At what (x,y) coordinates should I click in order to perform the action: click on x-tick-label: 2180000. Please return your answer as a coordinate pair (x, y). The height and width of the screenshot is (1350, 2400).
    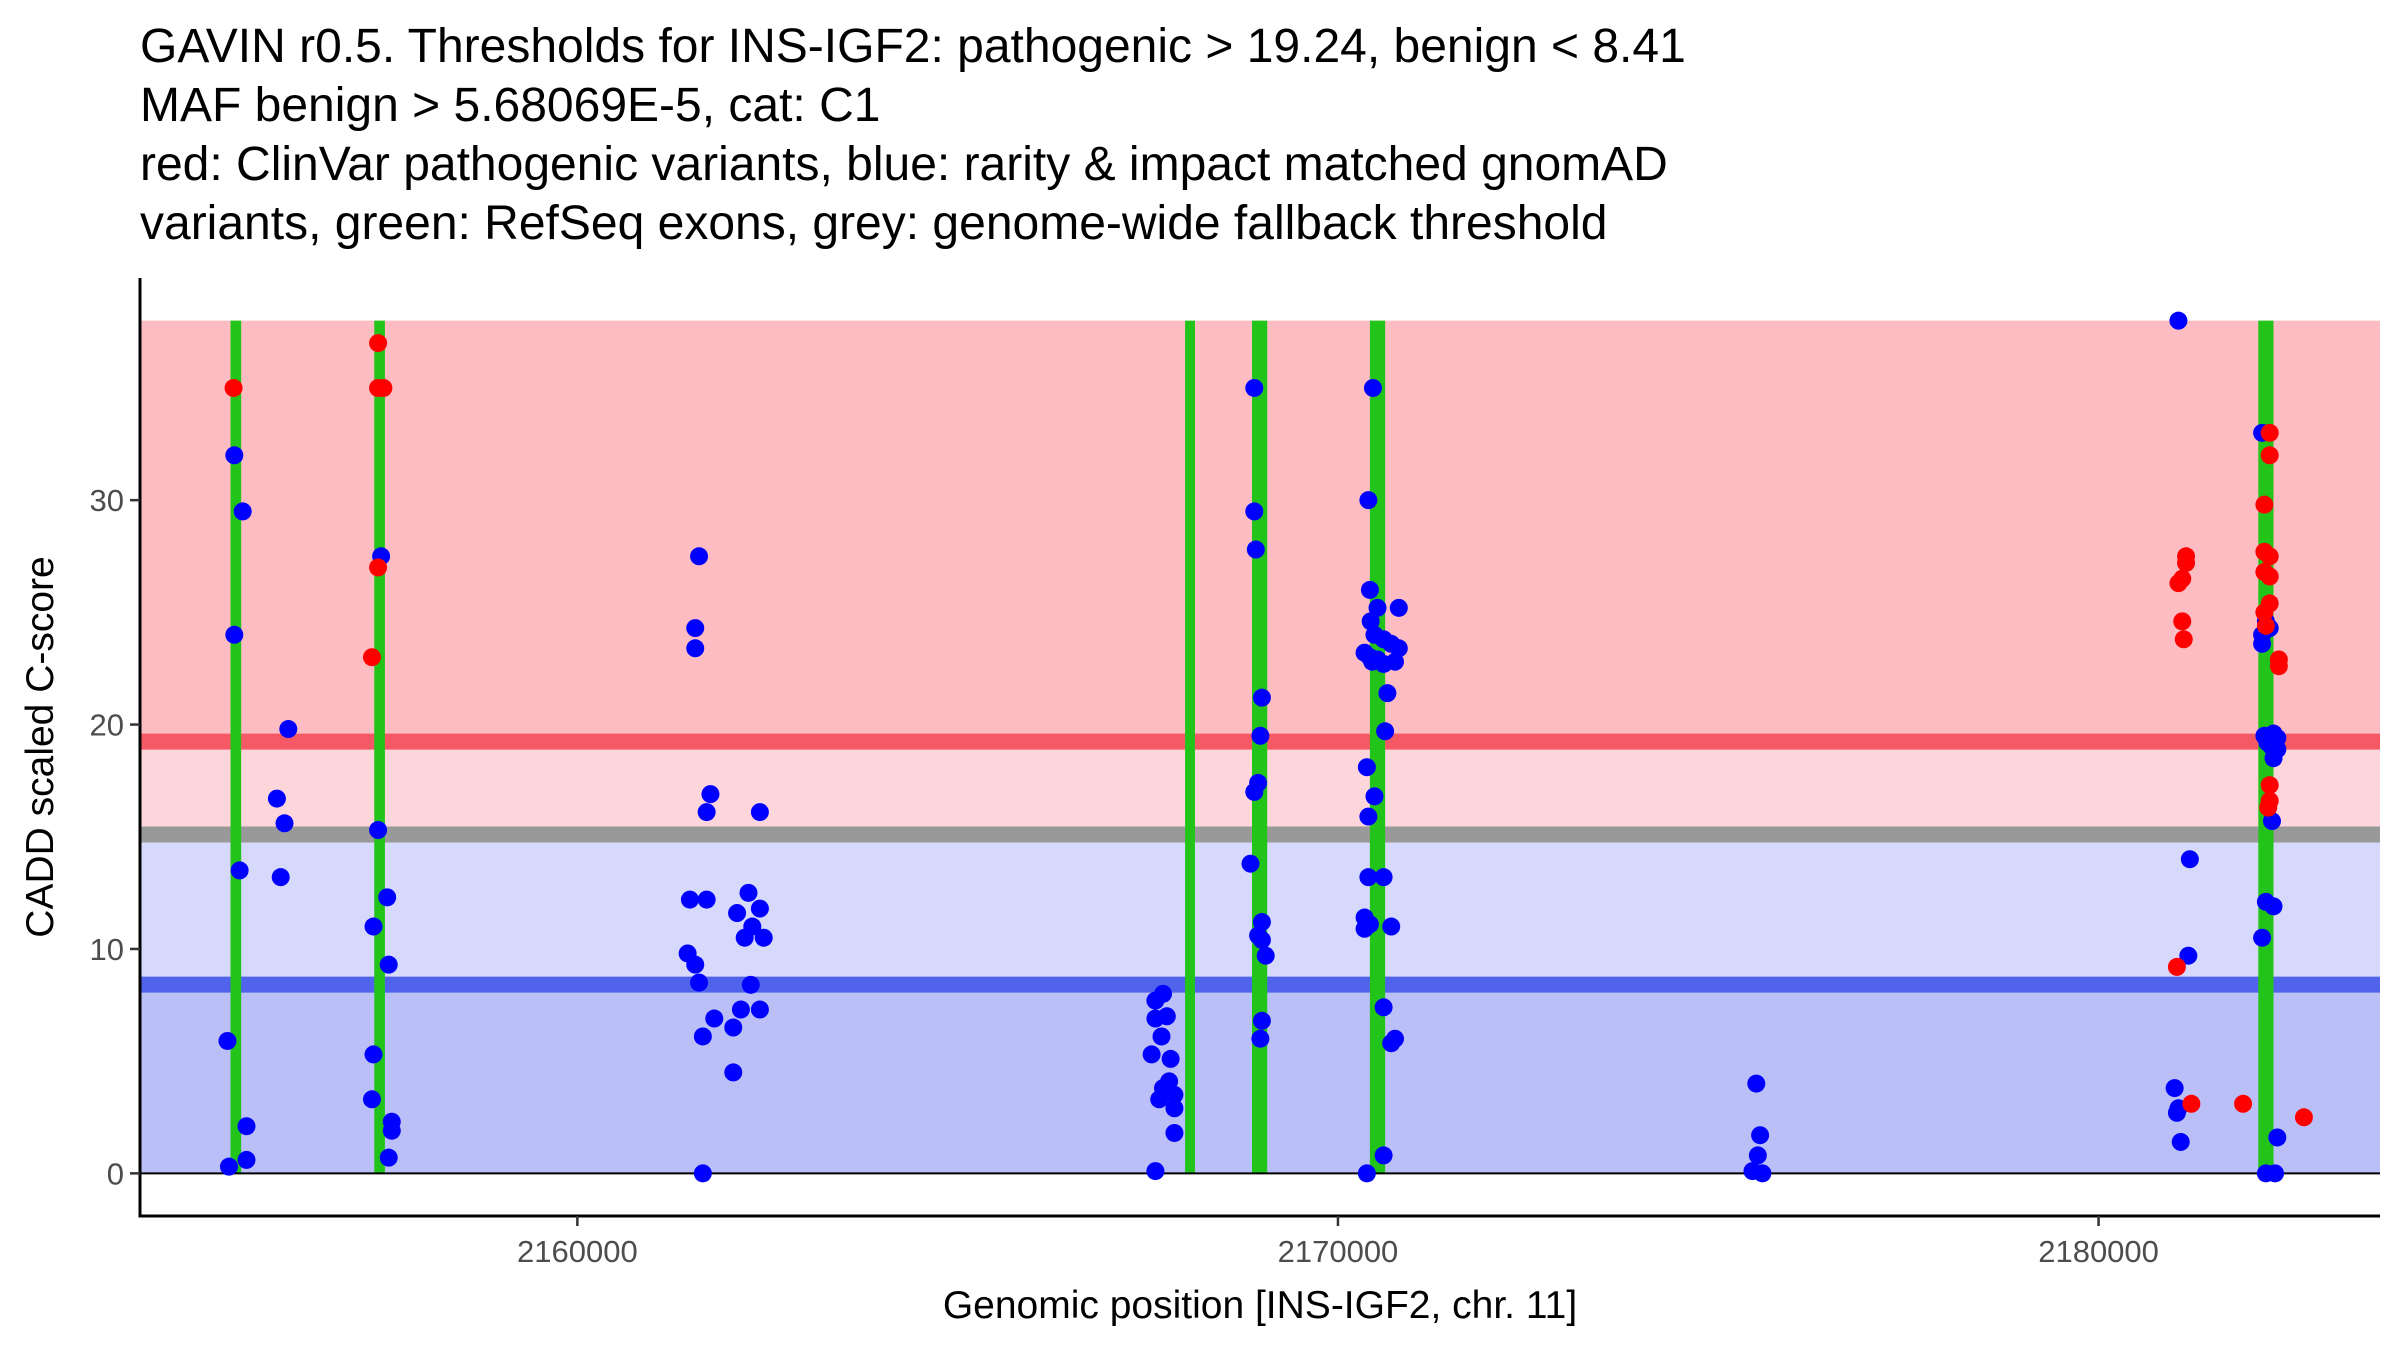
    Looking at the image, I should click on (2098, 1251).